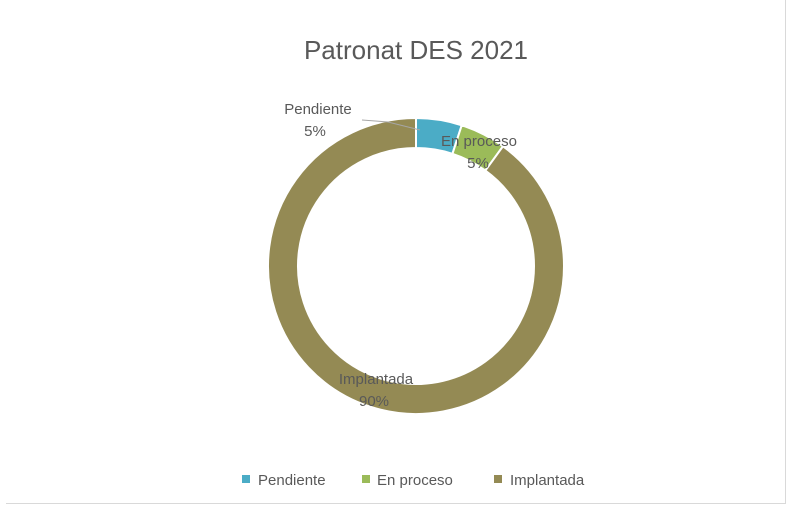 This screenshot has height=505, width=795. I want to click on label-implantada-value: 90%, so click(374, 401).